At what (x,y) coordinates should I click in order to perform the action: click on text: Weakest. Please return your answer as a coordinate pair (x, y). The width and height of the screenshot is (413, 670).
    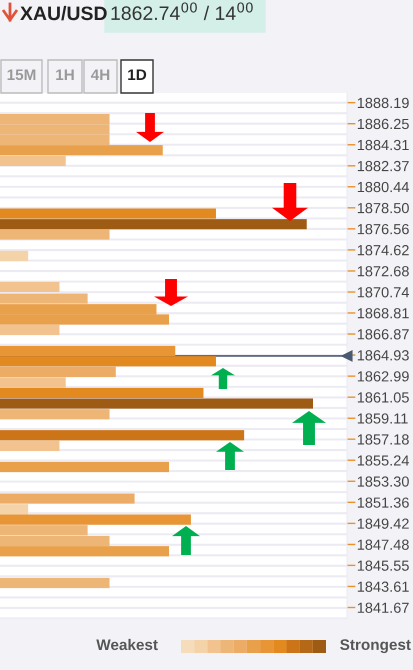
    Looking at the image, I should click on (127, 644).